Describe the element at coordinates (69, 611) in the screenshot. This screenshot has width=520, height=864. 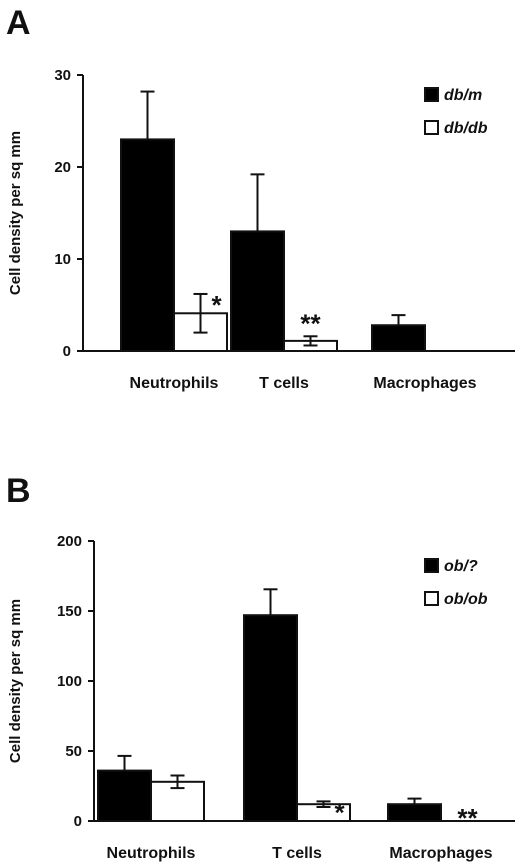
I see `y-tick-label: 150` at that location.